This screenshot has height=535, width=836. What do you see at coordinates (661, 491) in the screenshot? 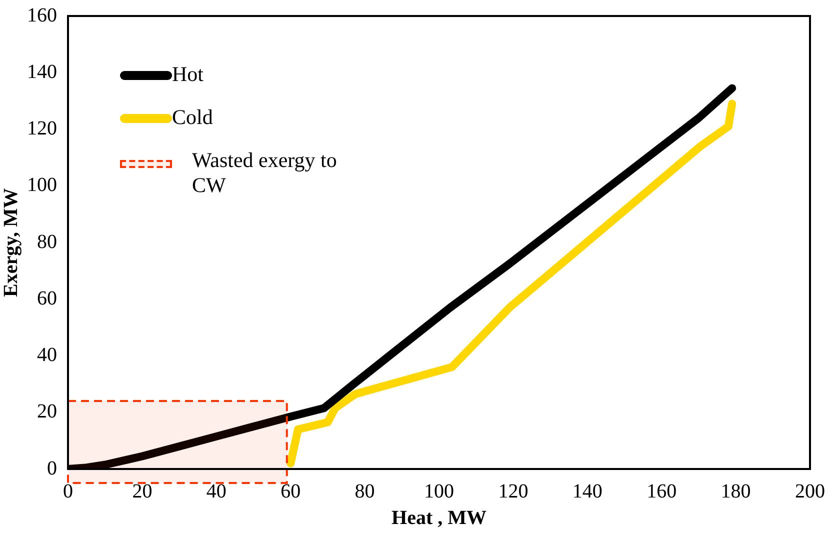
I see `x-tick-label: 160` at bounding box center [661, 491].